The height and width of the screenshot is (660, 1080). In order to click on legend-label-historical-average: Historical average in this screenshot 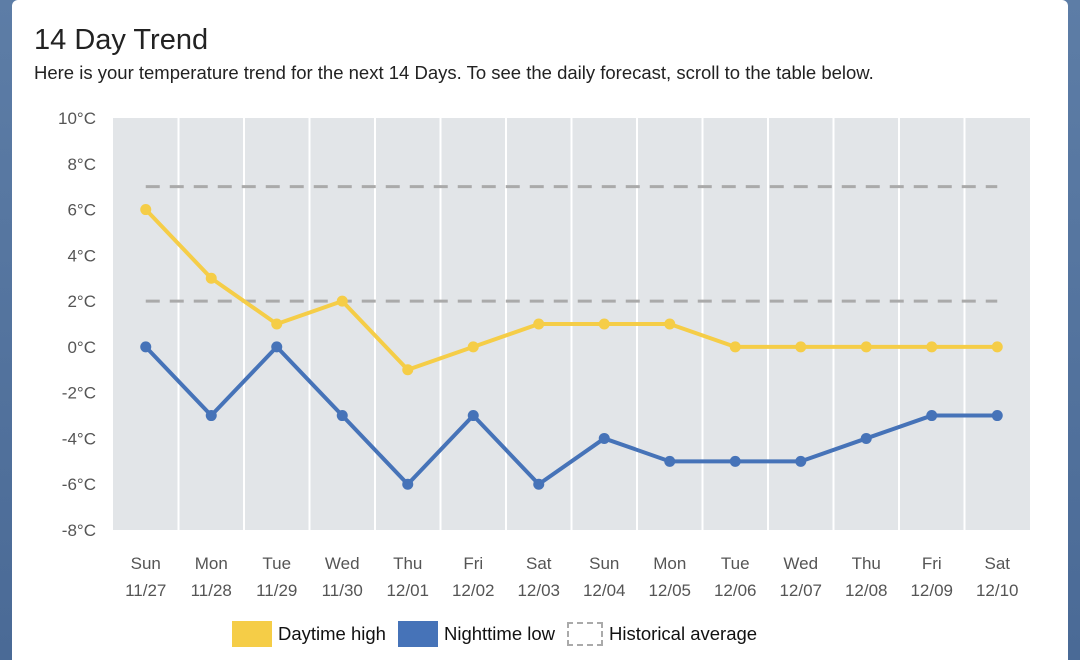, I will do `click(683, 633)`.